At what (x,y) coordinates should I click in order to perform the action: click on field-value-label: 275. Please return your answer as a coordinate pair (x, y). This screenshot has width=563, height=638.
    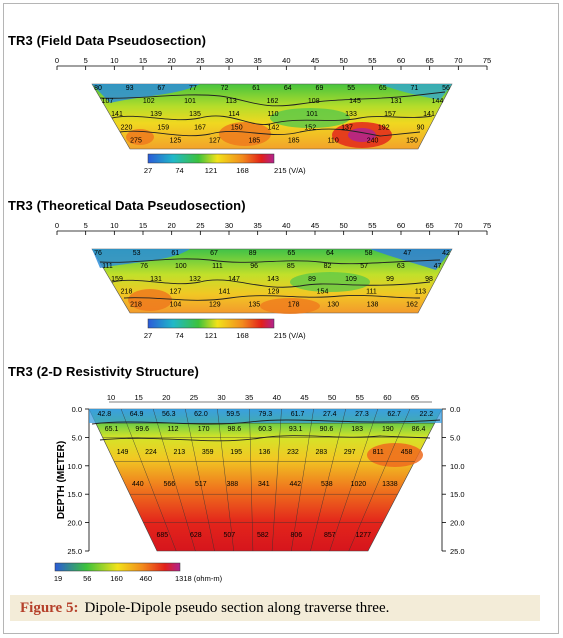
    Looking at the image, I should click on (136, 140).